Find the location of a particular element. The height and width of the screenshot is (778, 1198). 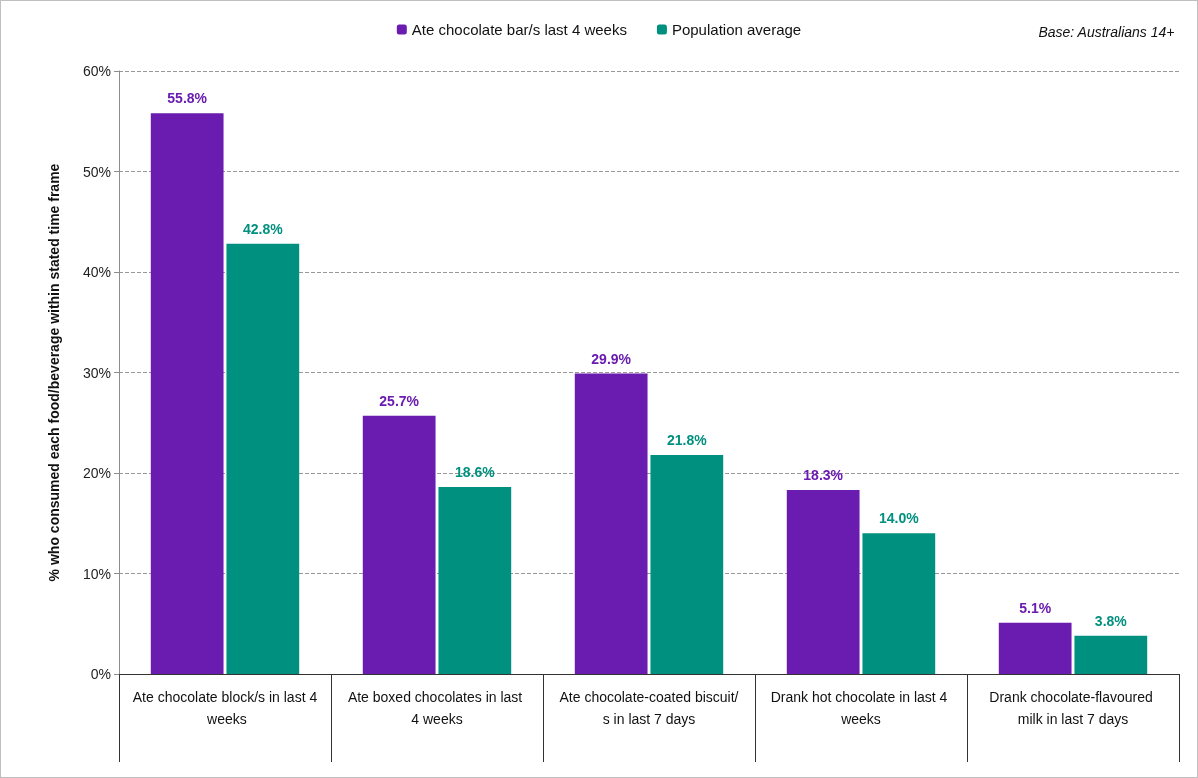

legend-label: Ate chocolate bar/s last 4 weeks is located at coordinates (519, 29).